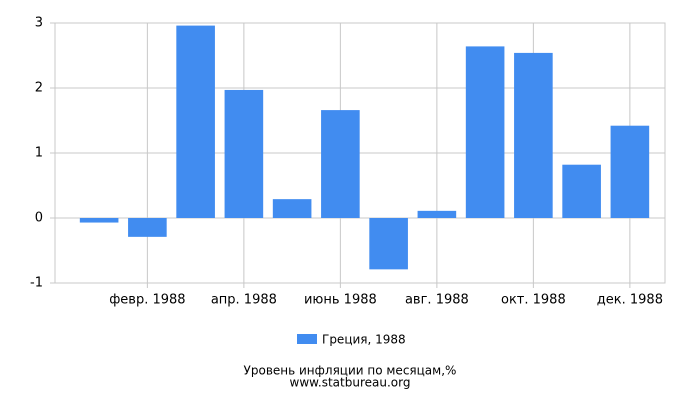 This screenshot has height=404, width=700. What do you see at coordinates (36, 283) in the screenshot?
I see `y-tick-label: -1` at bounding box center [36, 283].